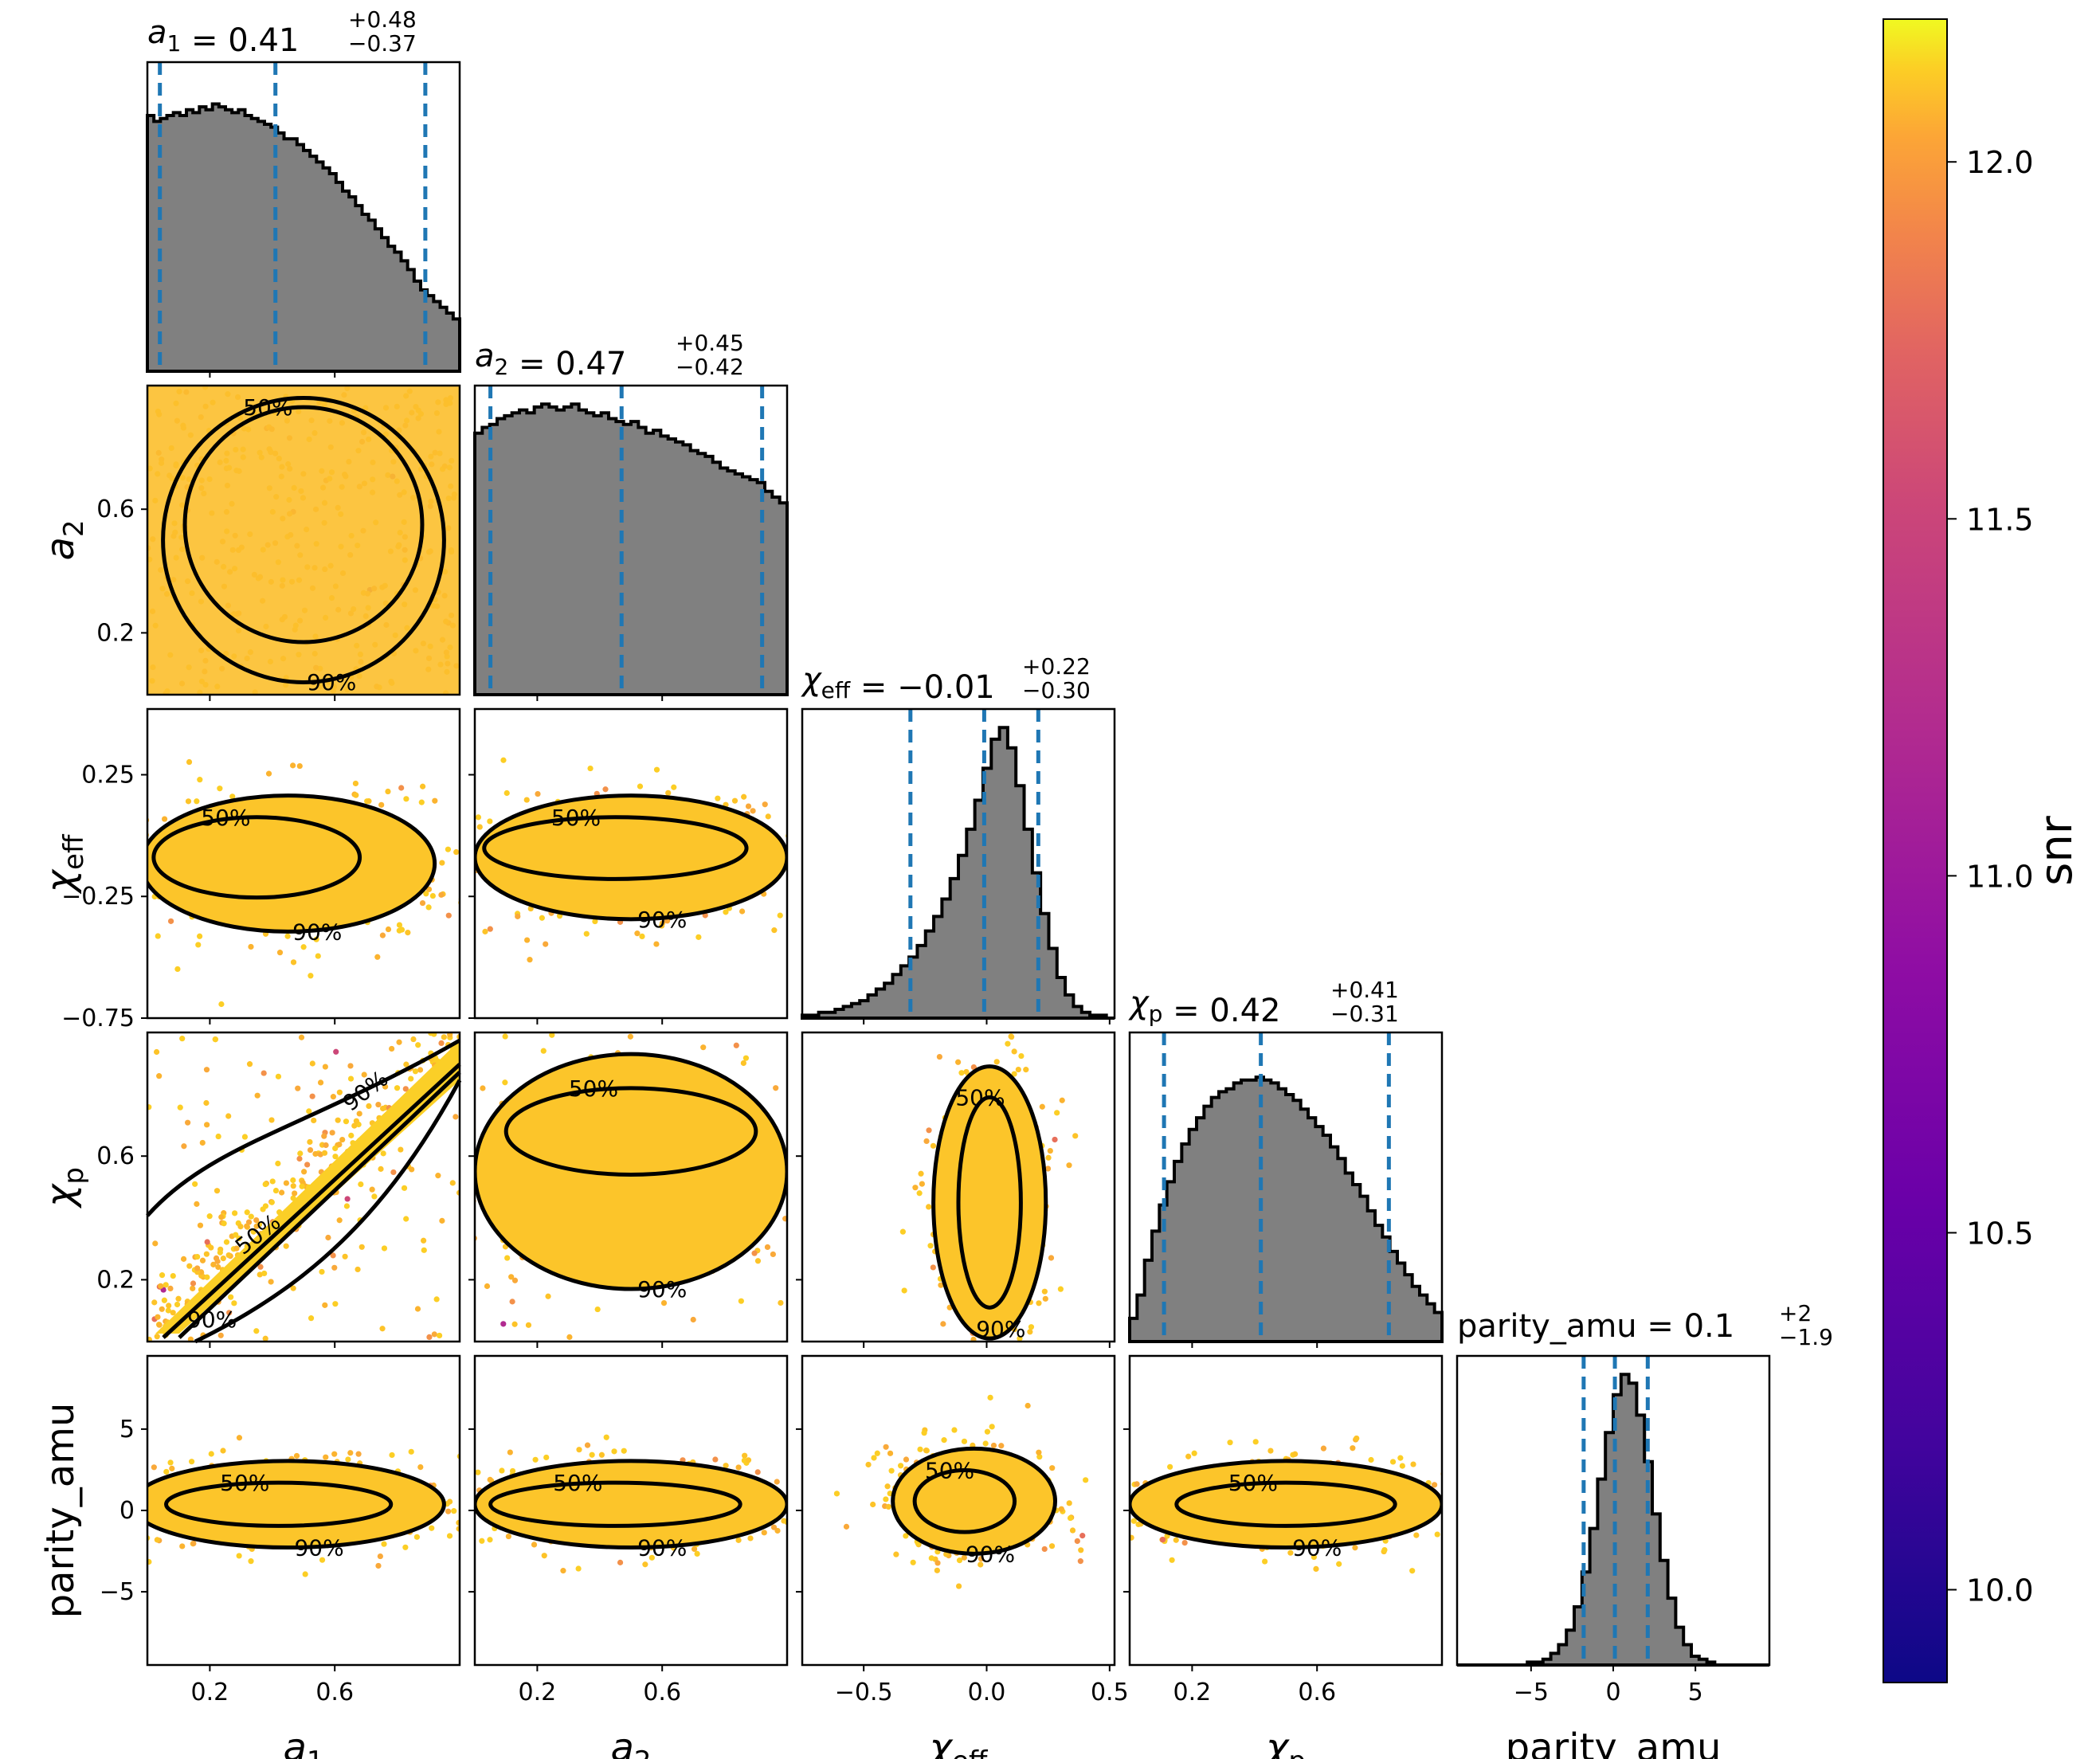 The width and height of the screenshot is (2100, 1759). Describe the element at coordinates (990, 1202) in the screenshot. I see `density-core` at that location.